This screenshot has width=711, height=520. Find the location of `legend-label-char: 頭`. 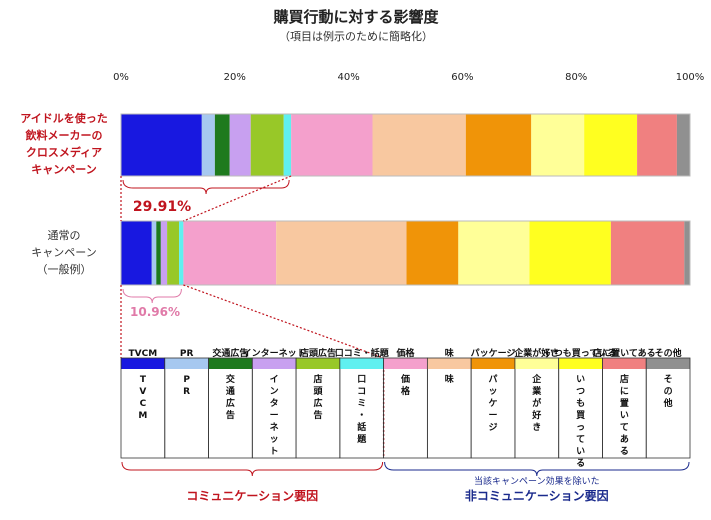

legend-label-char: 頭 is located at coordinates (318, 391).